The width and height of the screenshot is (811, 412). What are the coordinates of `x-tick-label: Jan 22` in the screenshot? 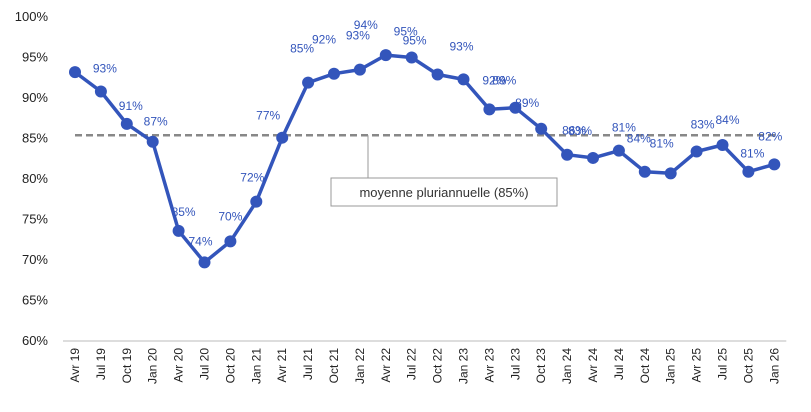 It's located at (360, 366).